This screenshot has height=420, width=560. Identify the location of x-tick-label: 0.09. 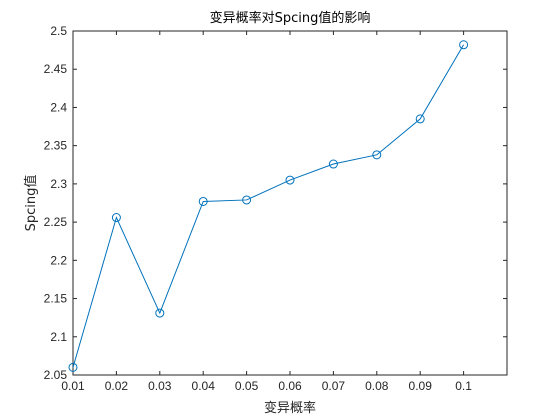
(421, 386).